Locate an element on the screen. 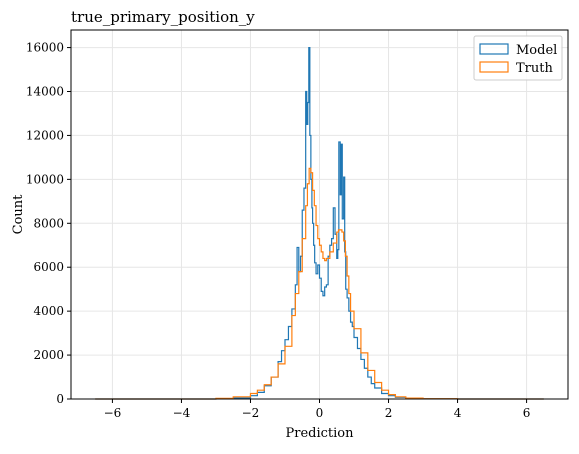 This screenshot has height=454, width=579. y-tick-label: 10000 is located at coordinates (45, 179).